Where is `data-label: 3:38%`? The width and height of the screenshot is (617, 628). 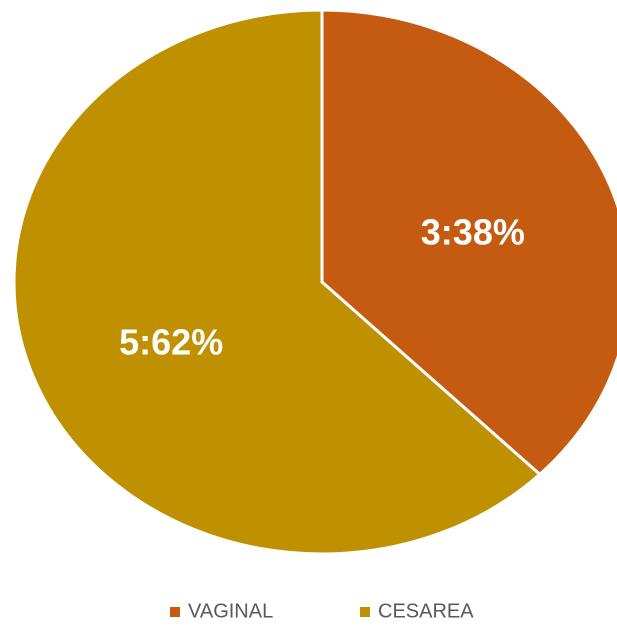
data-label: 3:38% is located at coordinates (473, 231).